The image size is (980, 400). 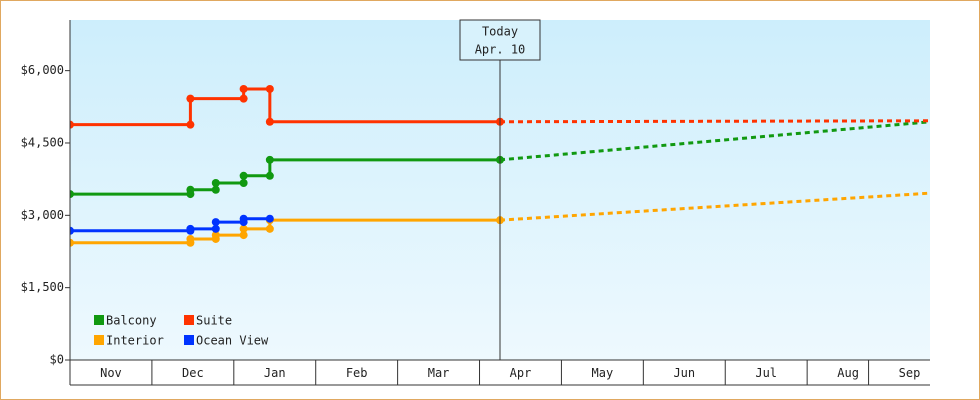 I want to click on x-tick-label: Jun, so click(x=684, y=373).